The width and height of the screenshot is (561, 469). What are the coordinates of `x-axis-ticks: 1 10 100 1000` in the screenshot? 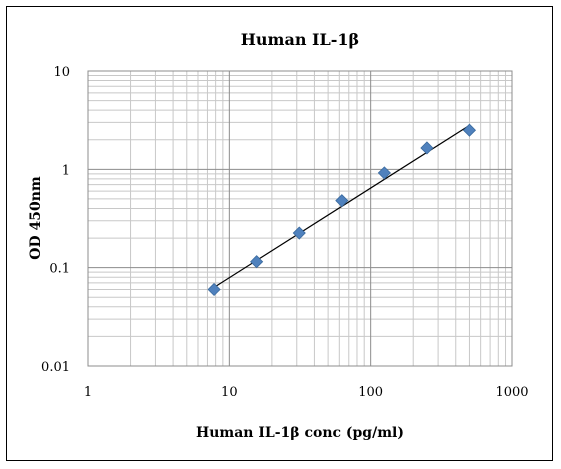 It's located at (306, 392).